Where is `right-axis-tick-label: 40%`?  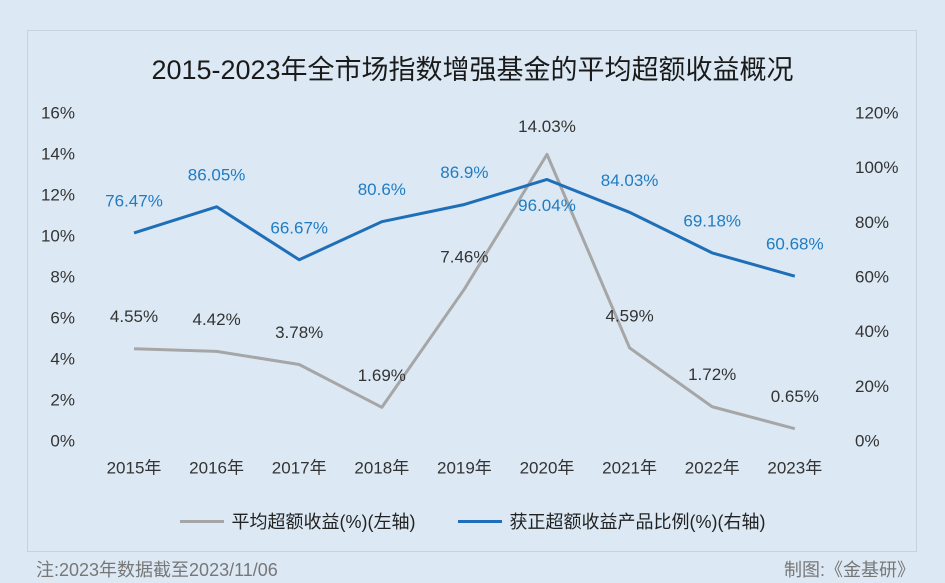
right-axis-tick-label: 40% is located at coordinates (872, 331).